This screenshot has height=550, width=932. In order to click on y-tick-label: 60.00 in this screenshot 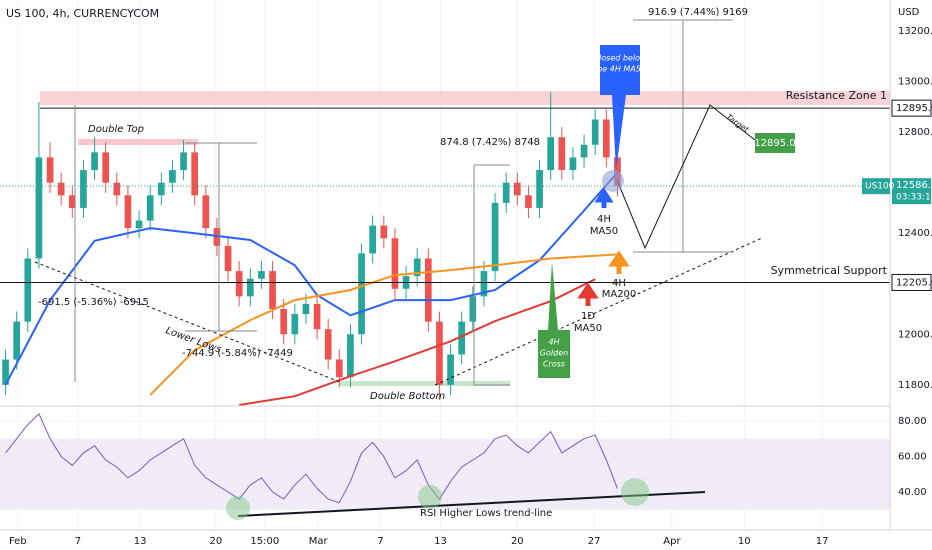, I will do `click(912, 456)`.